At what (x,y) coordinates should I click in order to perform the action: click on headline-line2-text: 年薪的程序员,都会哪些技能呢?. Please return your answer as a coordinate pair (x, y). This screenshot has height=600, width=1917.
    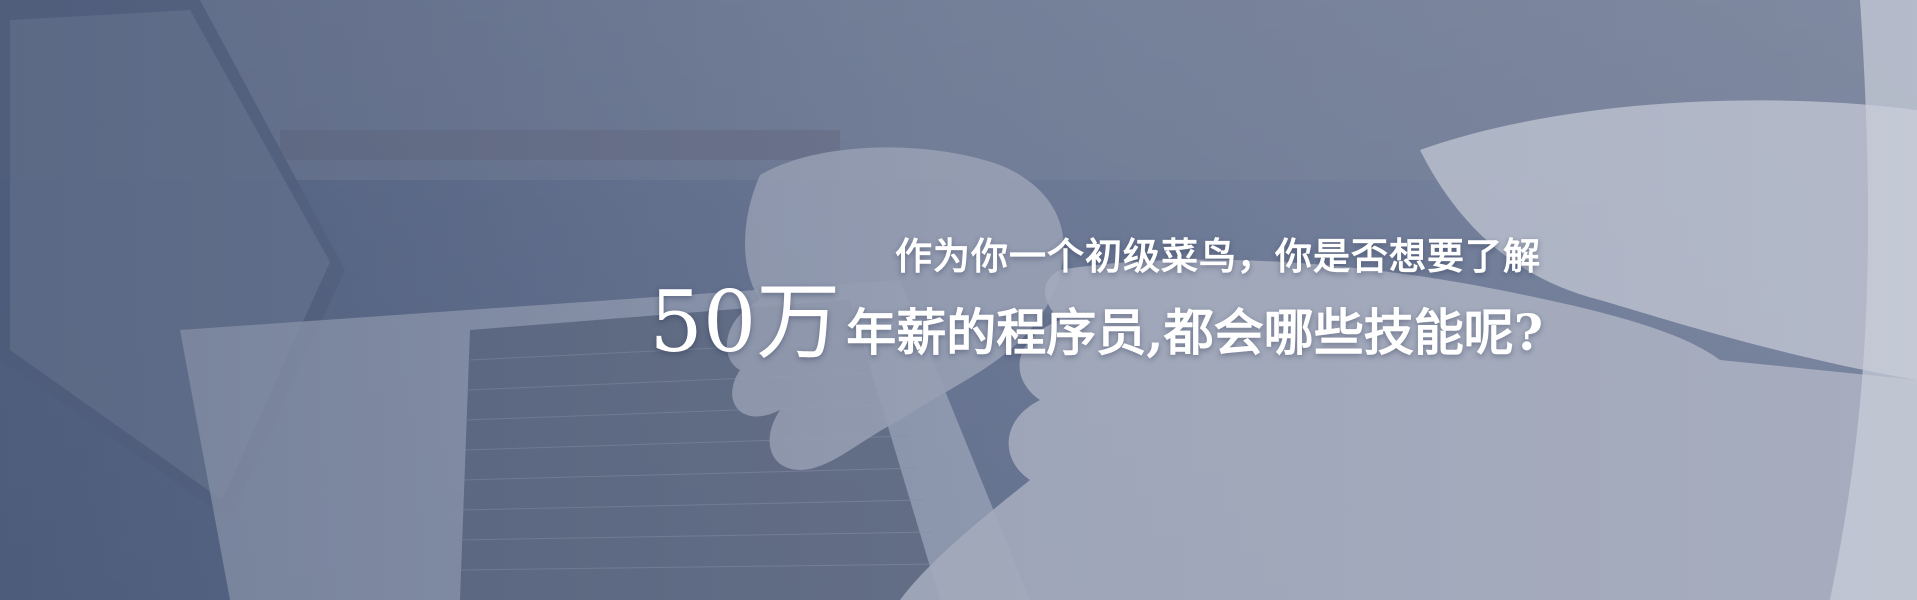
    Looking at the image, I should click on (1194, 332).